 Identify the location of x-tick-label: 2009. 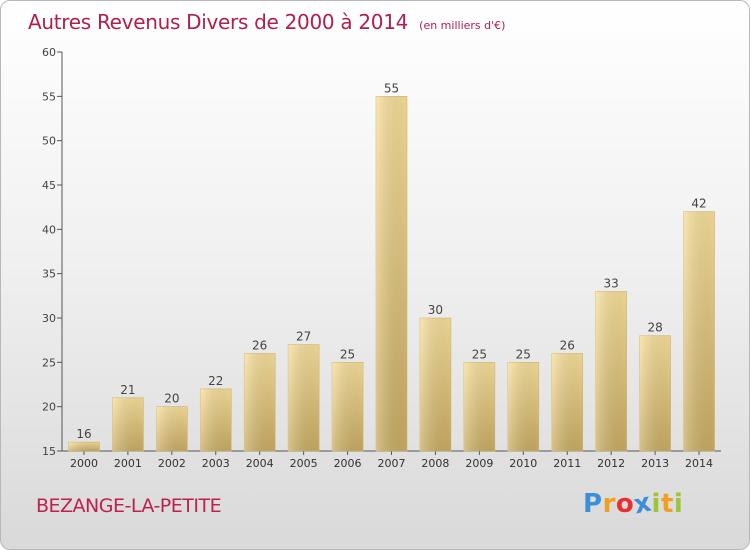
(479, 463).